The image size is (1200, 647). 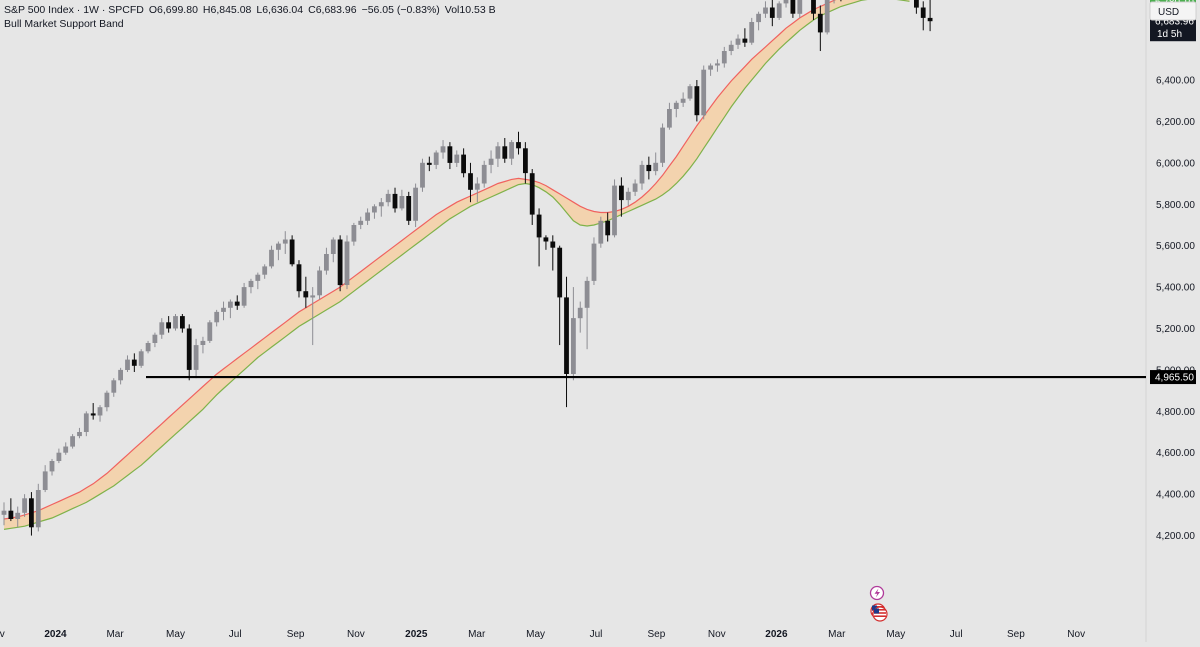 I want to click on currency-button, so click(x=1173, y=11).